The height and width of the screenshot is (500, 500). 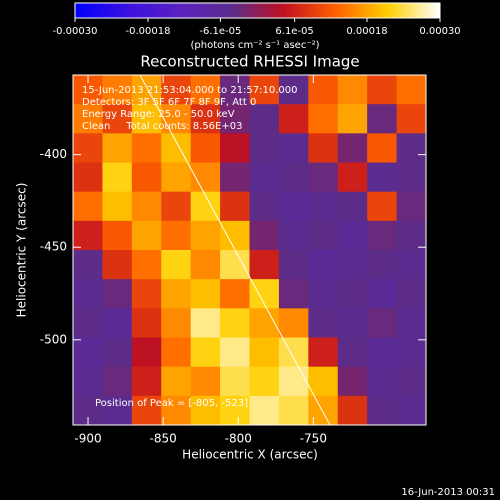 What do you see at coordinates (439, 31) in the screenshot?
I see `colorbar-tick-label: 0.00030` at bounding box center [439, 31].